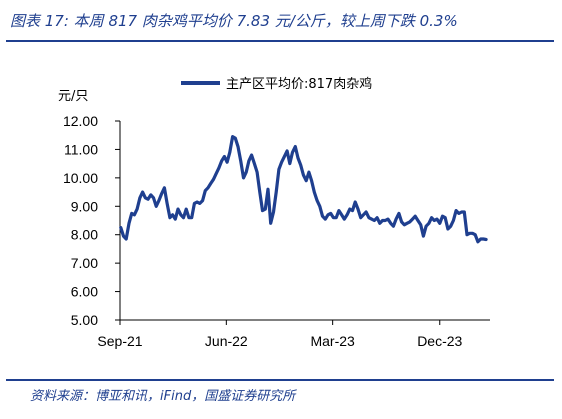 This screenshot has height=419, width=562. What do you see at coordinates (80, 178) in the screenshot?
I see `y-tick-label: 10.00` at bounding box center [80, 178].